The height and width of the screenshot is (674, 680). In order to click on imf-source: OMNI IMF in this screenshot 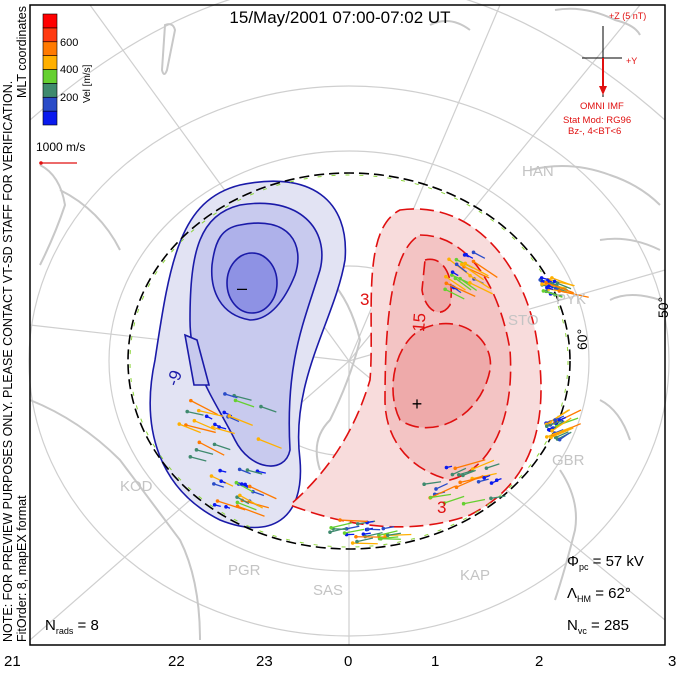, I will do `click(602, 106)`.